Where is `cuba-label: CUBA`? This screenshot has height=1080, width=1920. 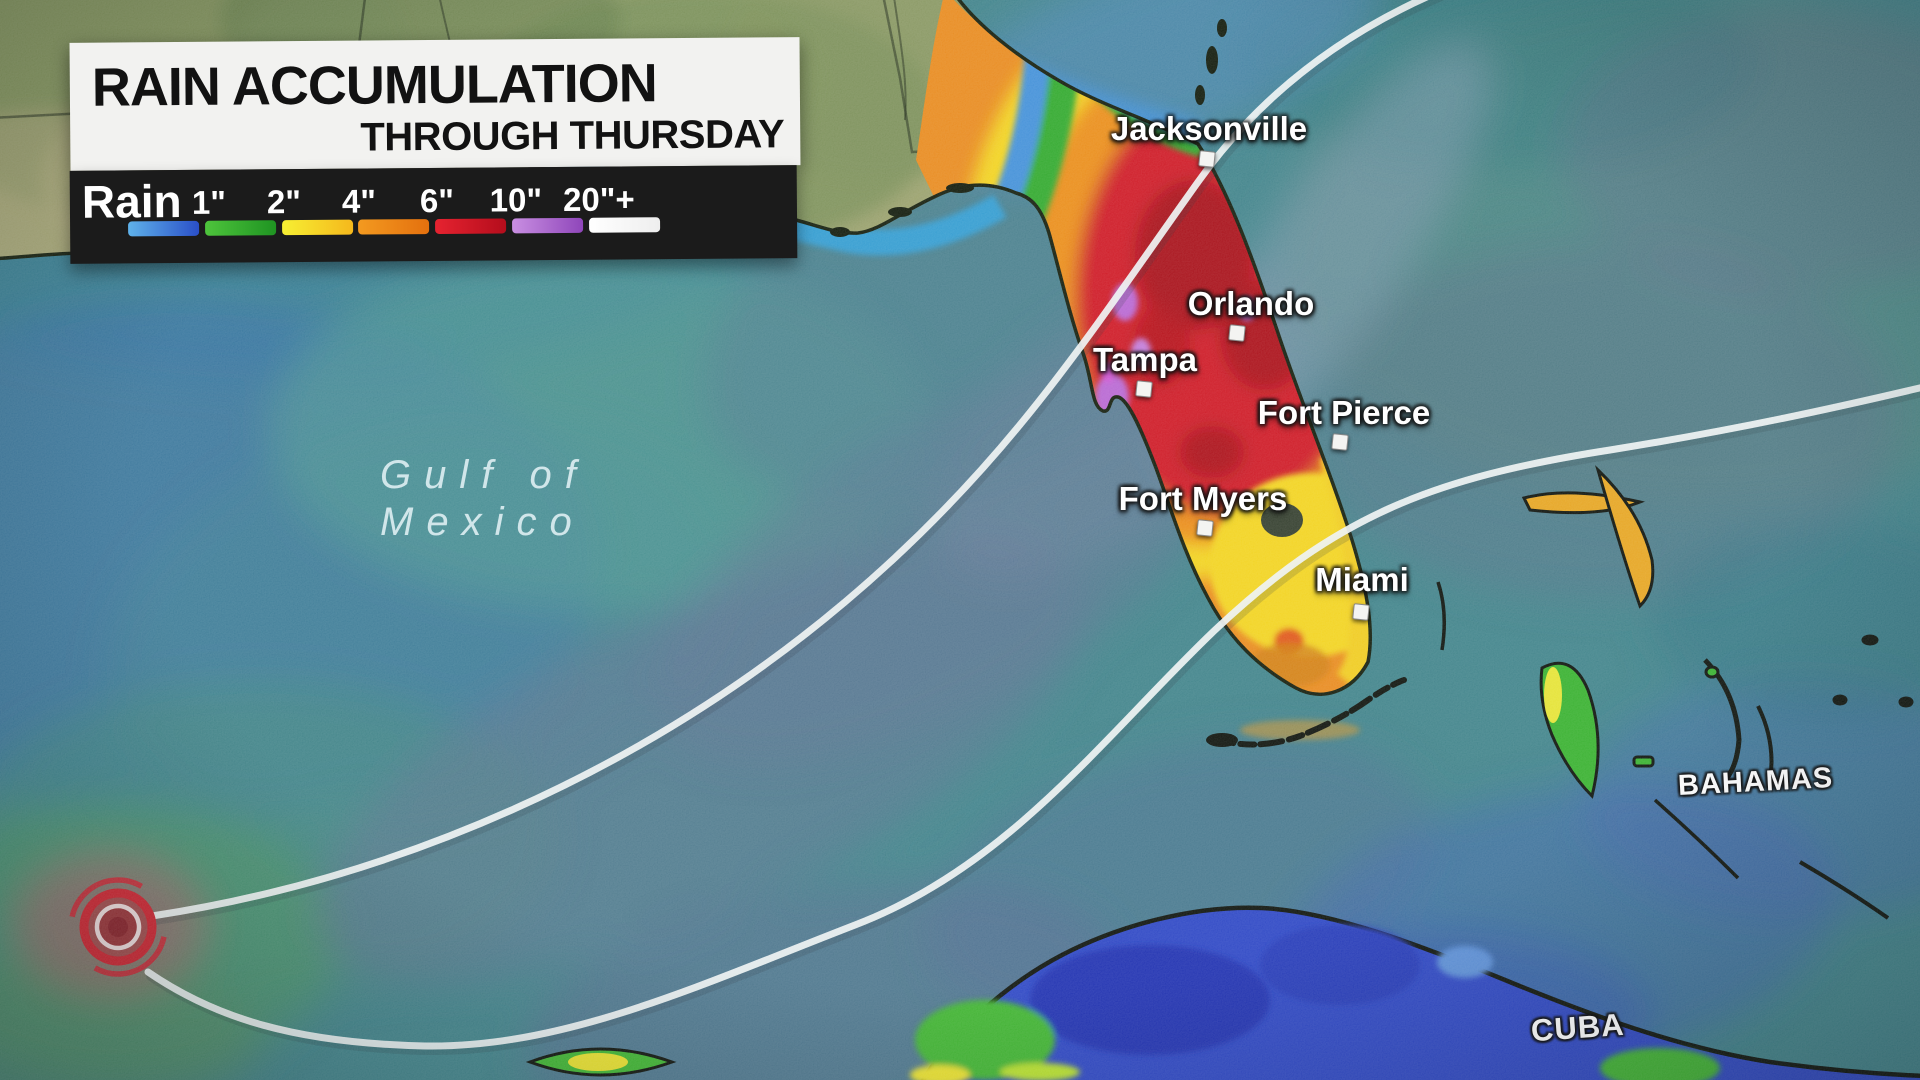 cuba-label: CUBA is located at coordinates (1577, 1027).